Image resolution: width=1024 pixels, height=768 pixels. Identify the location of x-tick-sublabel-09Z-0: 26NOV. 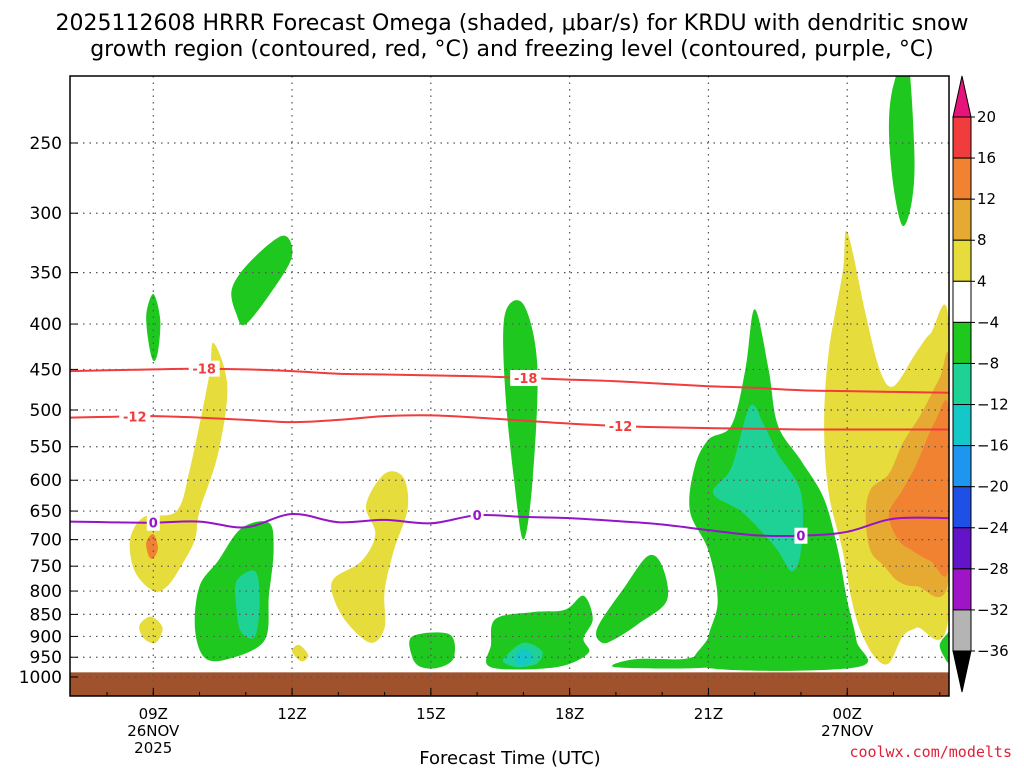
(153, 731).